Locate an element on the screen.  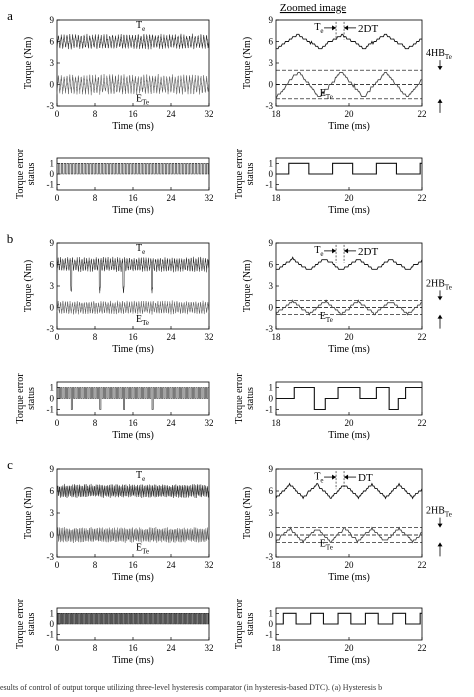
panel-c-full-xtick-label: 24 is located at coordinates (172, 565).